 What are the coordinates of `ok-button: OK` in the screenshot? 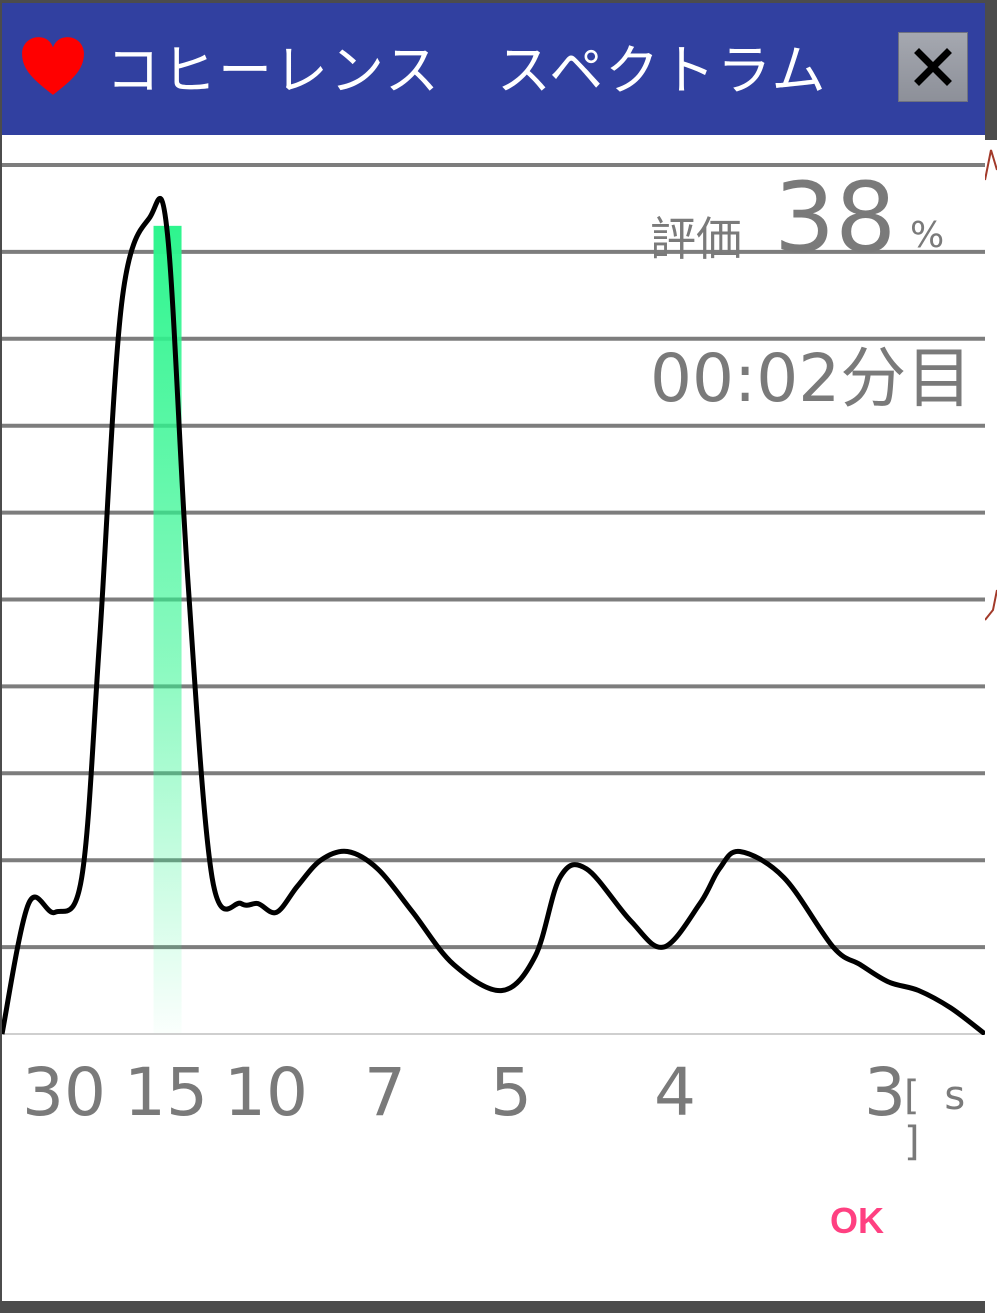 It's located at (857, 1220).